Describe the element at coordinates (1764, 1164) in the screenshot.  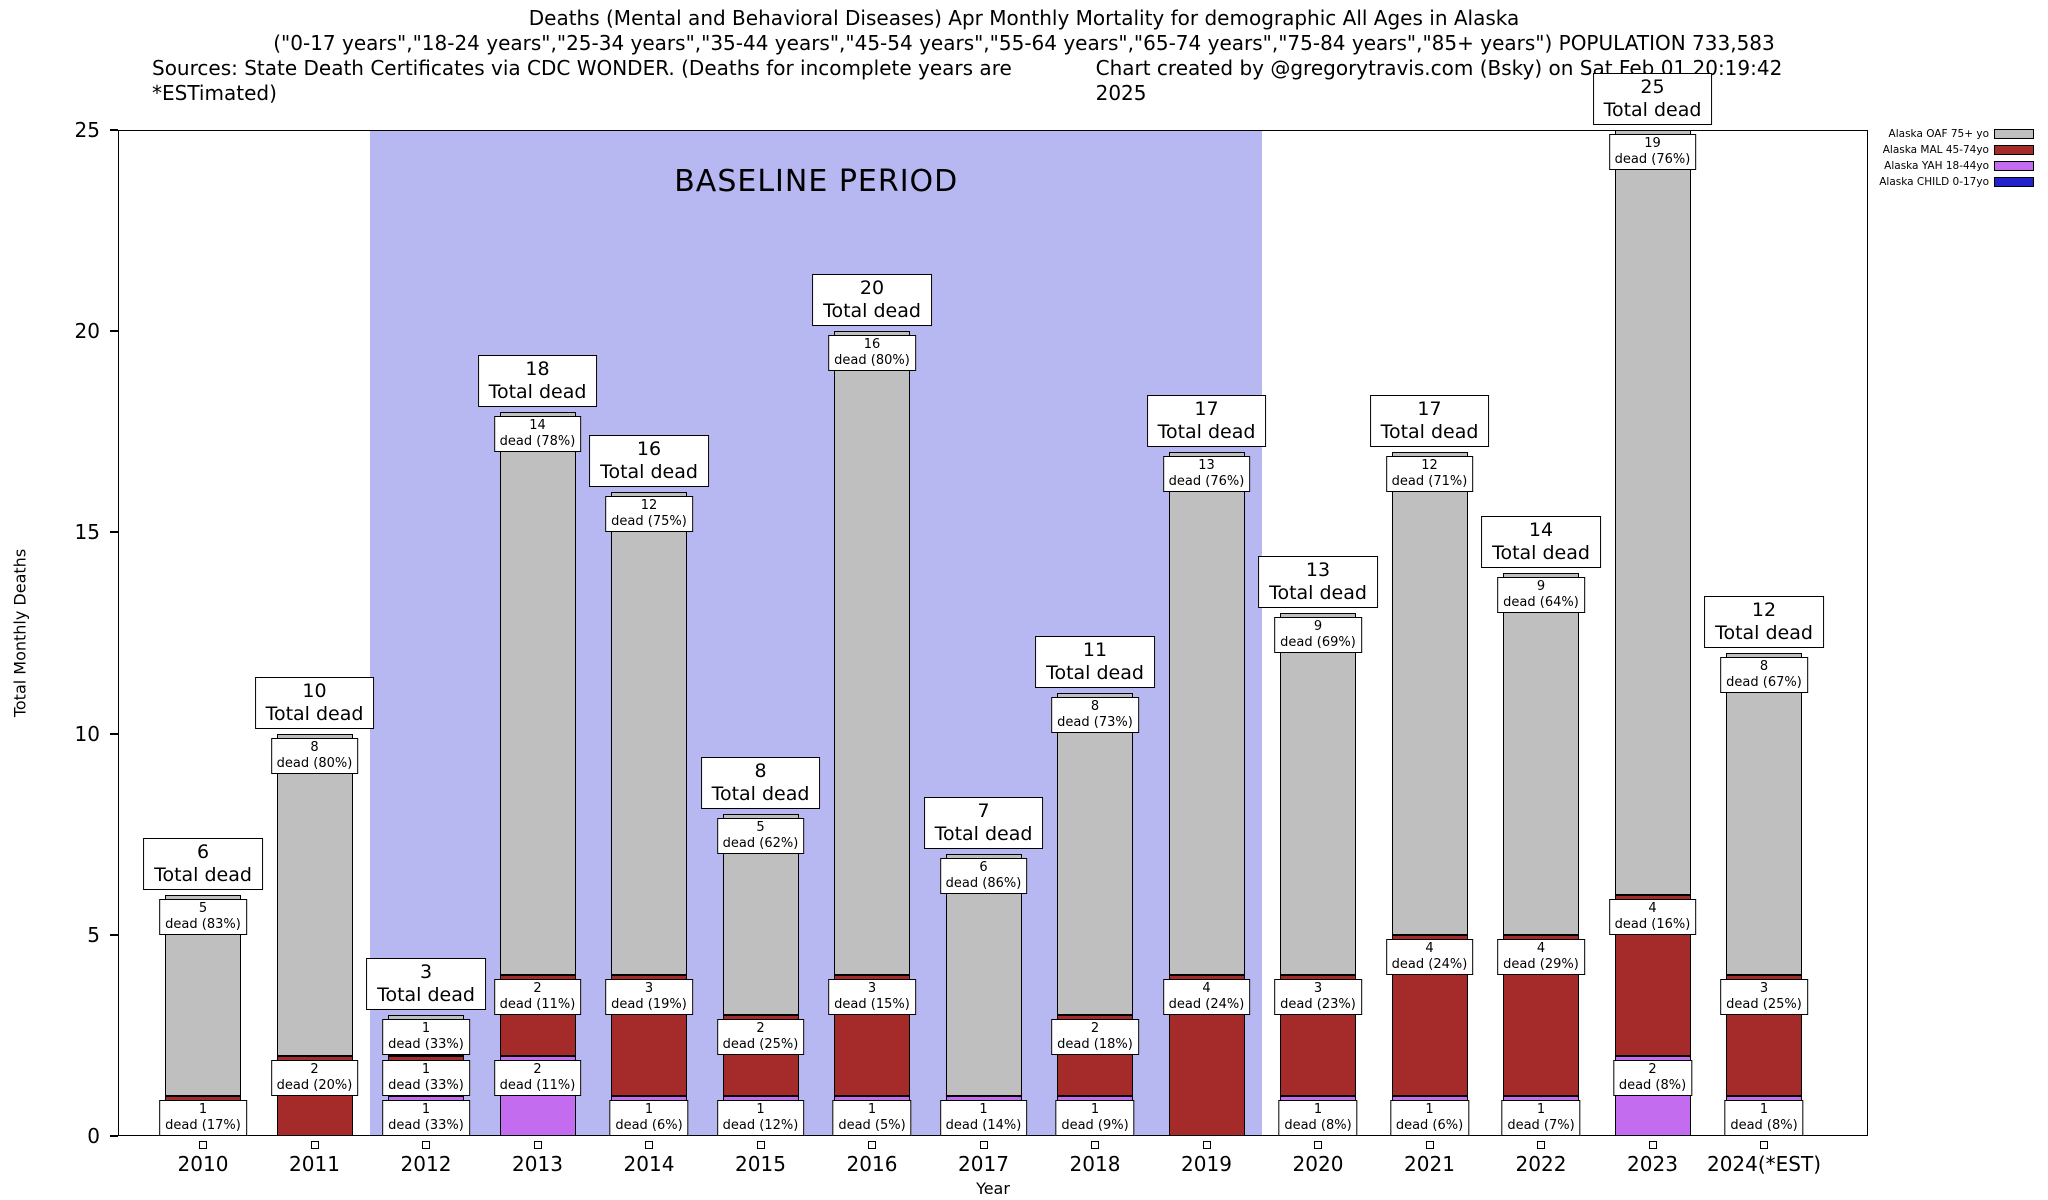
I see `x-tick-label: 2024(*EST)` at that location.